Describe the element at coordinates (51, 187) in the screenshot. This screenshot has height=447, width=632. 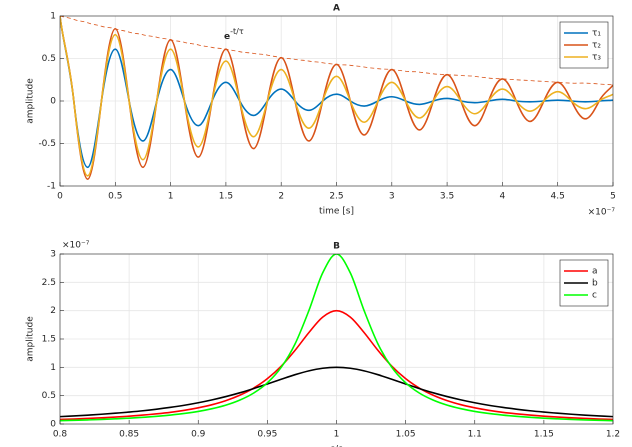
I see `y-tick-label: -1` at that location.